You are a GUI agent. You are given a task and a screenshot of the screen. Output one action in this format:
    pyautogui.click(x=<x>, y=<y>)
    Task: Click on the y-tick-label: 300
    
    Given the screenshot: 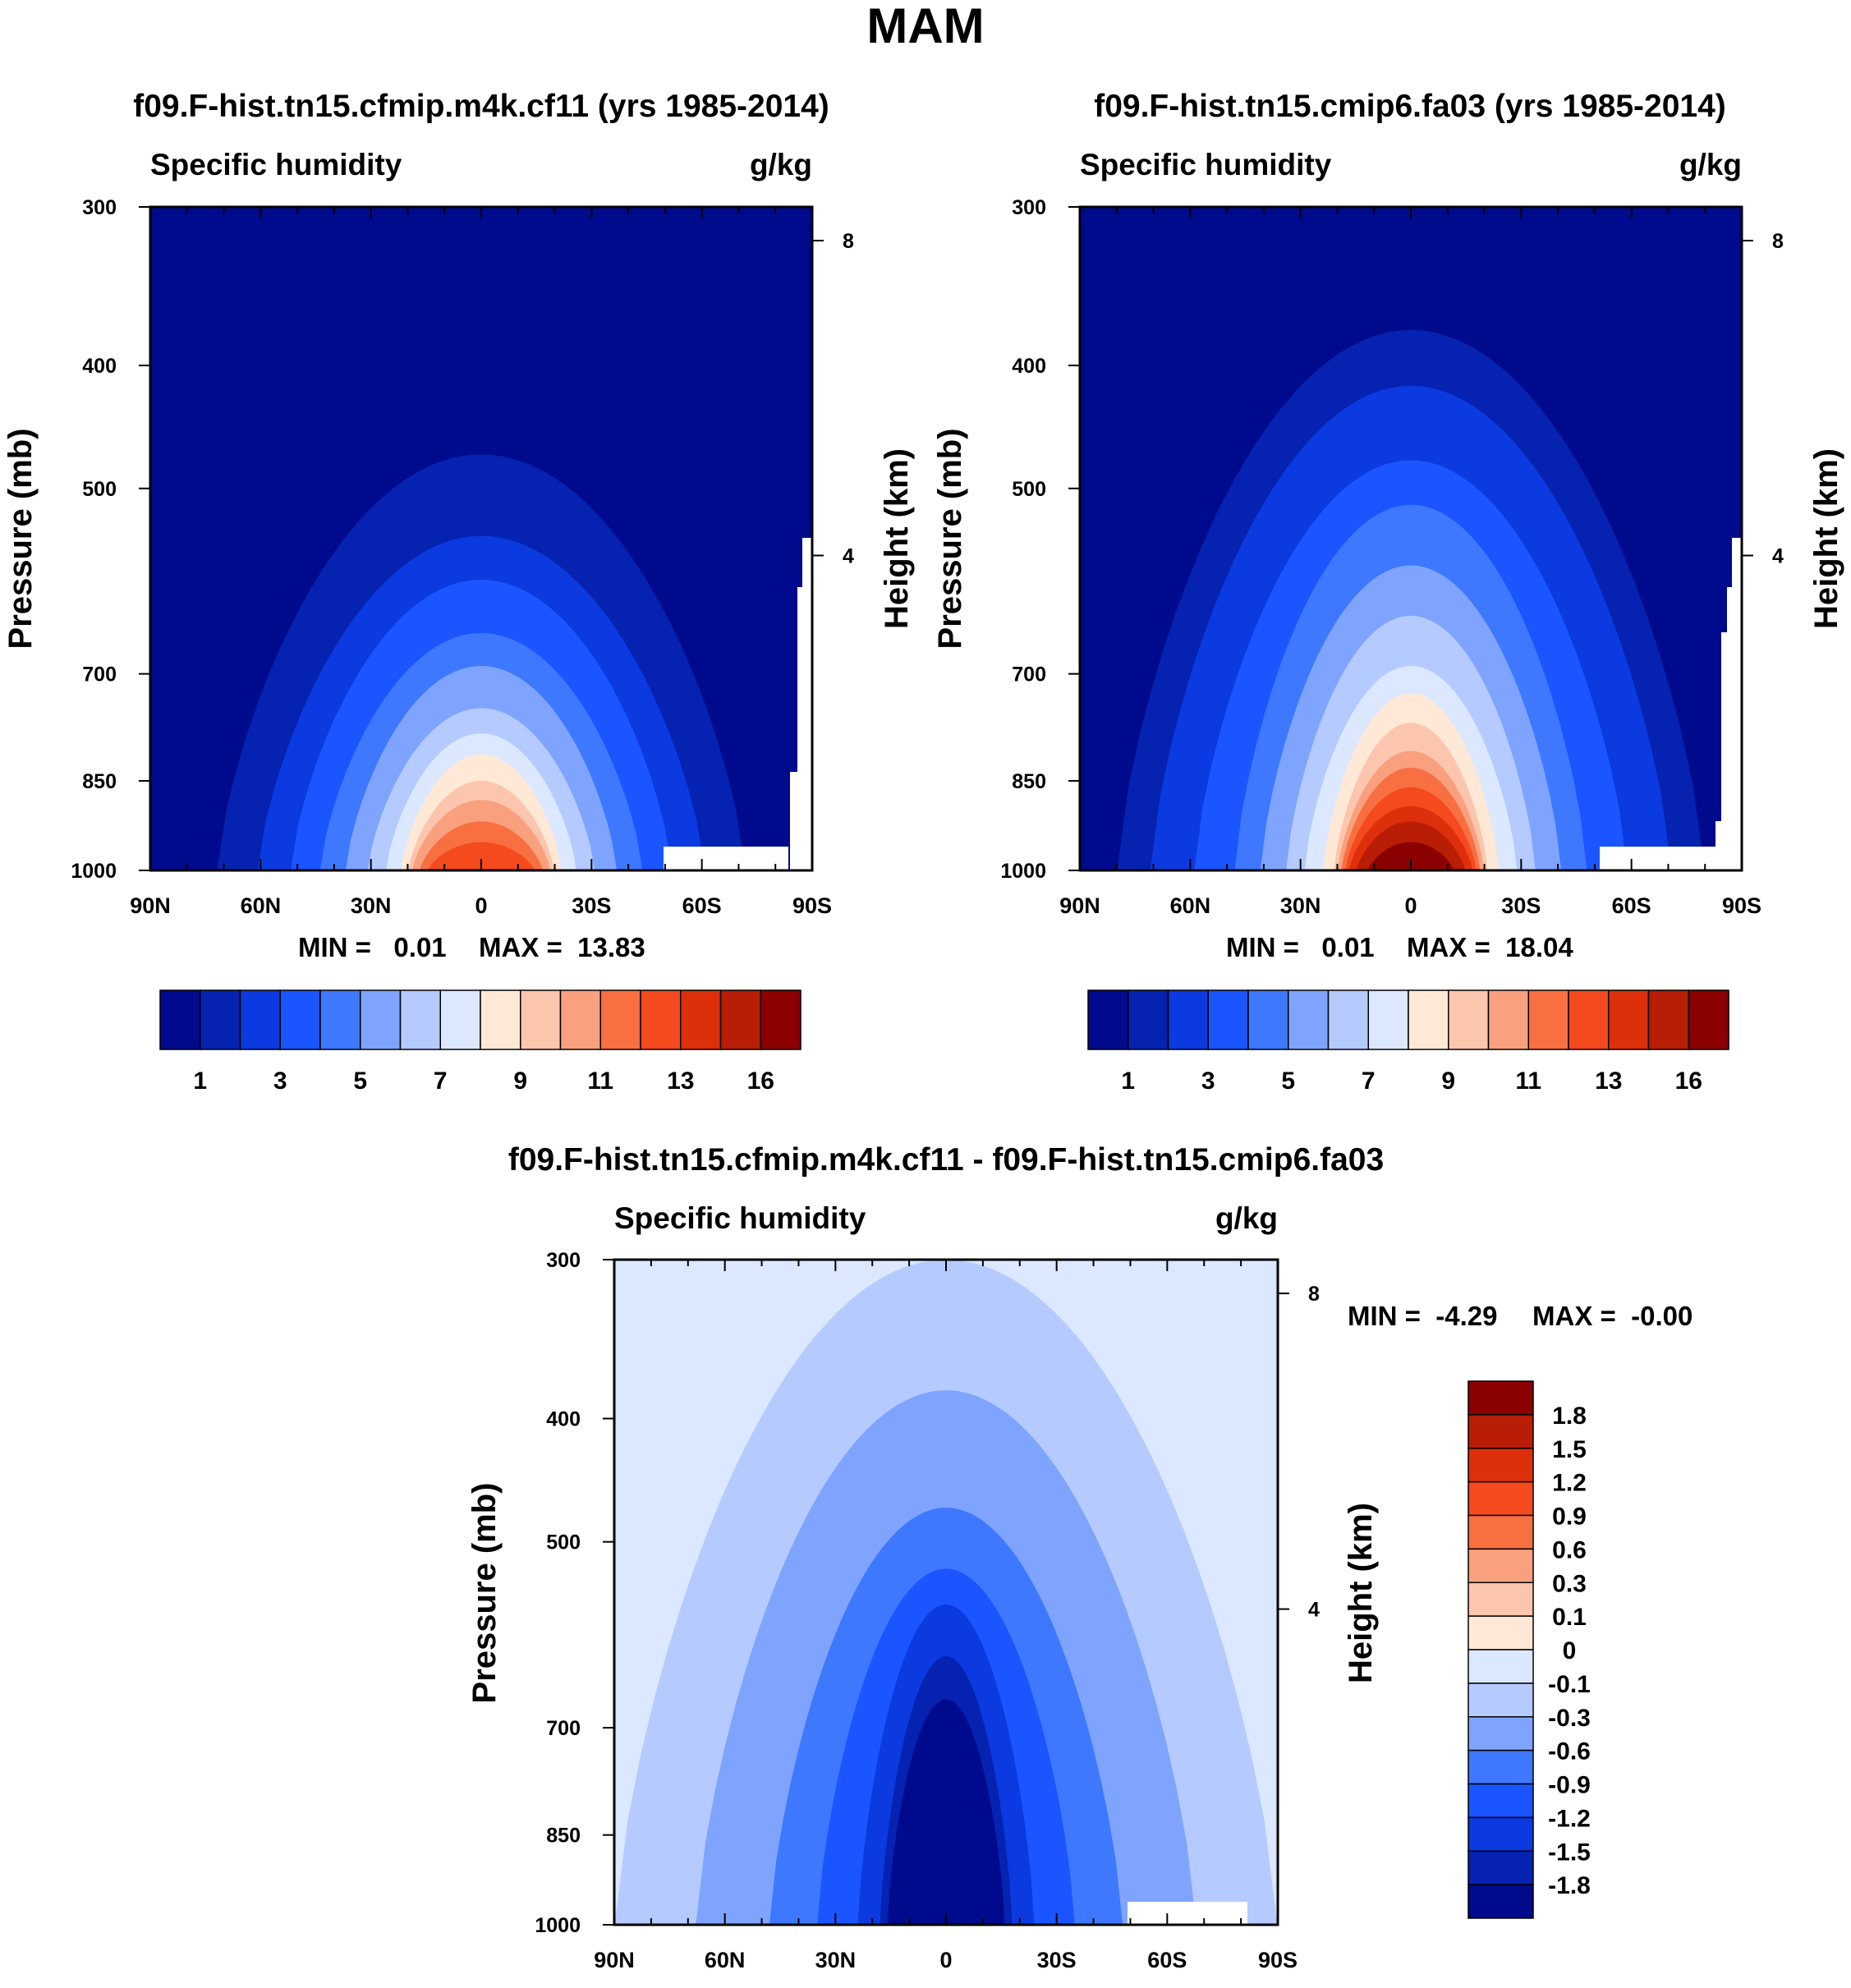 What is the action you would take?
    pyautogui.click(x=99, y=207)
    